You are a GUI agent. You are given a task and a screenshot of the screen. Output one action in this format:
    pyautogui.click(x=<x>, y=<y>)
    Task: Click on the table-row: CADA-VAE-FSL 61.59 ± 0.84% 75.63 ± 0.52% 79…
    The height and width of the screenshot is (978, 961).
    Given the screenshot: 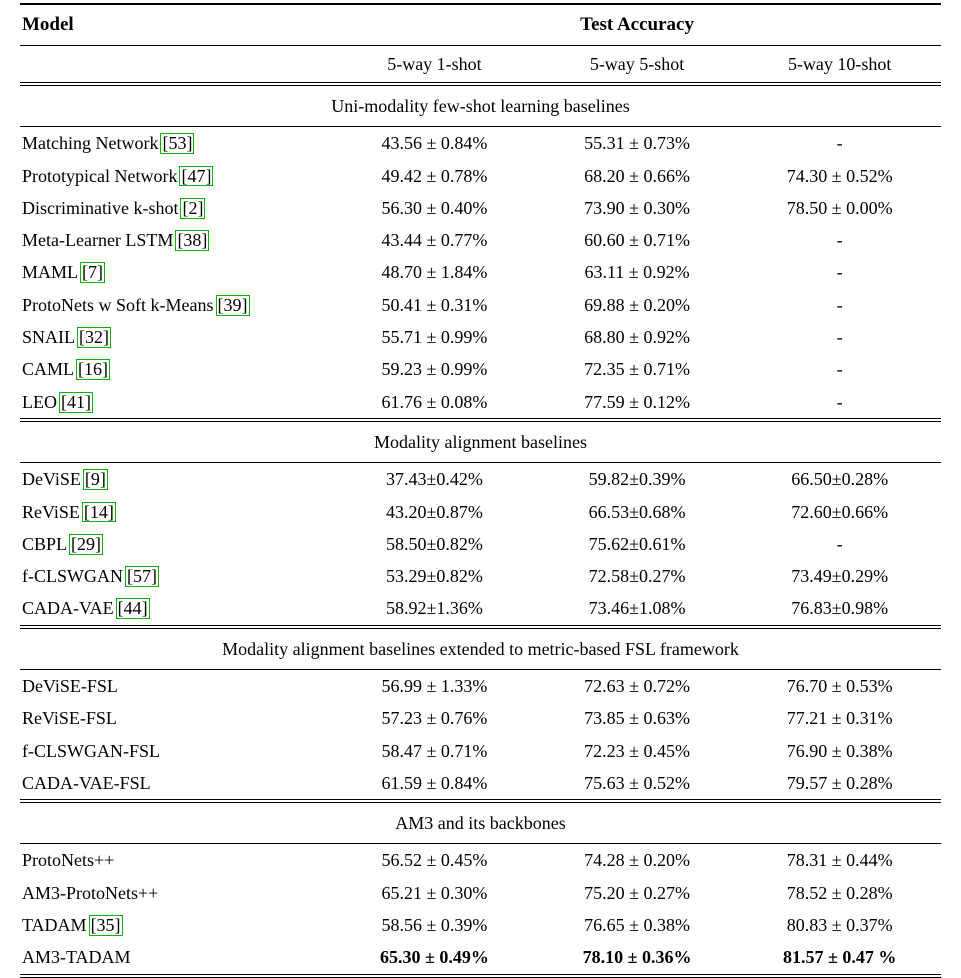 What is the action you would take?
    pyautogui.click(x=480, y=785)
    